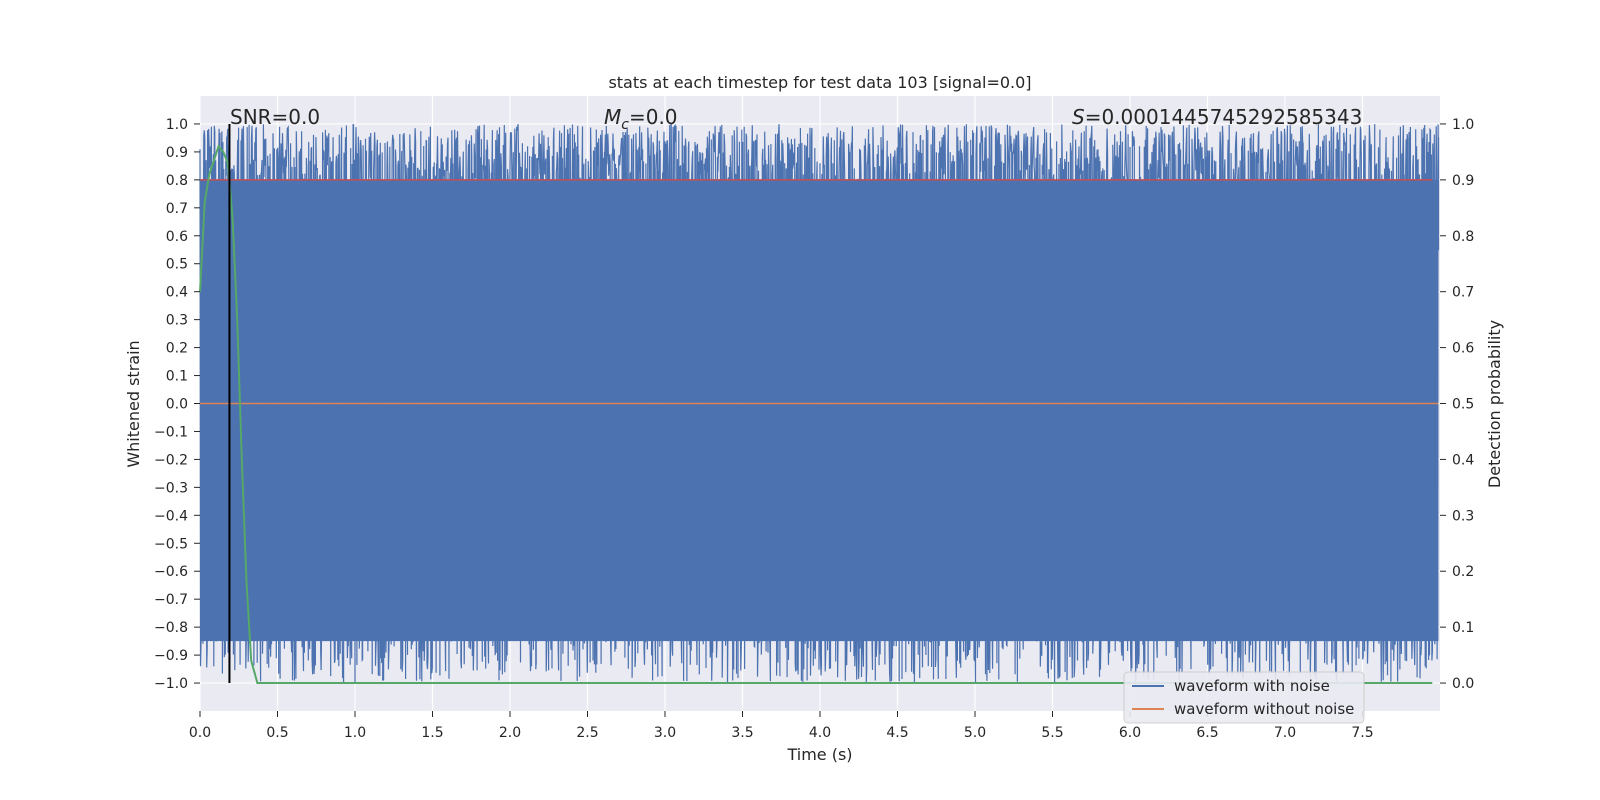 This screenshot has width=1600, height=800. Describe the element at coordinates (653, 117) in the screenshot. I see `chirp-mass-value: =0.0` at that location.